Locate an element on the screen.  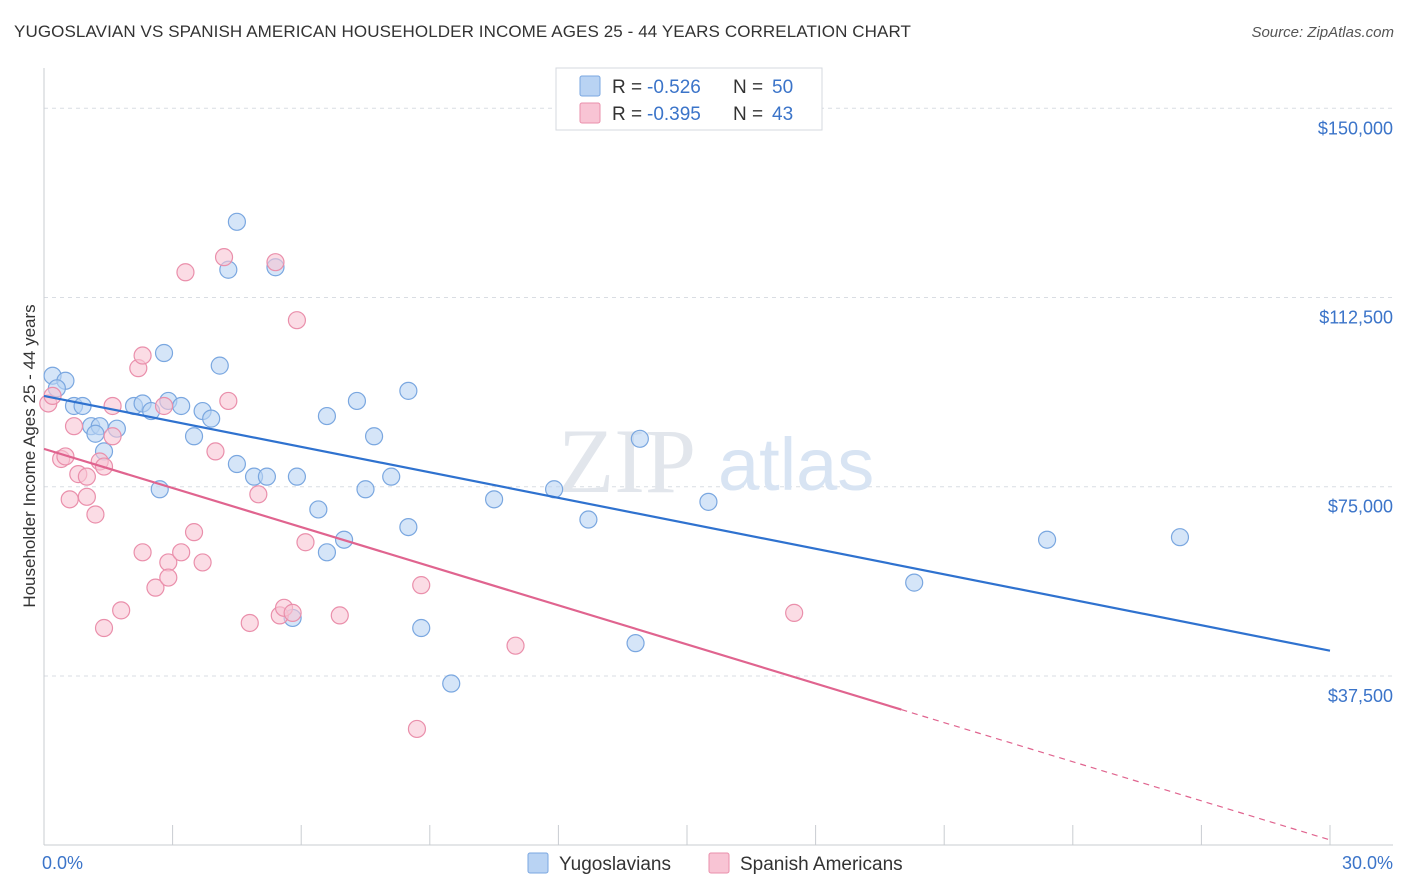
legend-r-value-2: -0.395 is located at coordinates (674, 114).